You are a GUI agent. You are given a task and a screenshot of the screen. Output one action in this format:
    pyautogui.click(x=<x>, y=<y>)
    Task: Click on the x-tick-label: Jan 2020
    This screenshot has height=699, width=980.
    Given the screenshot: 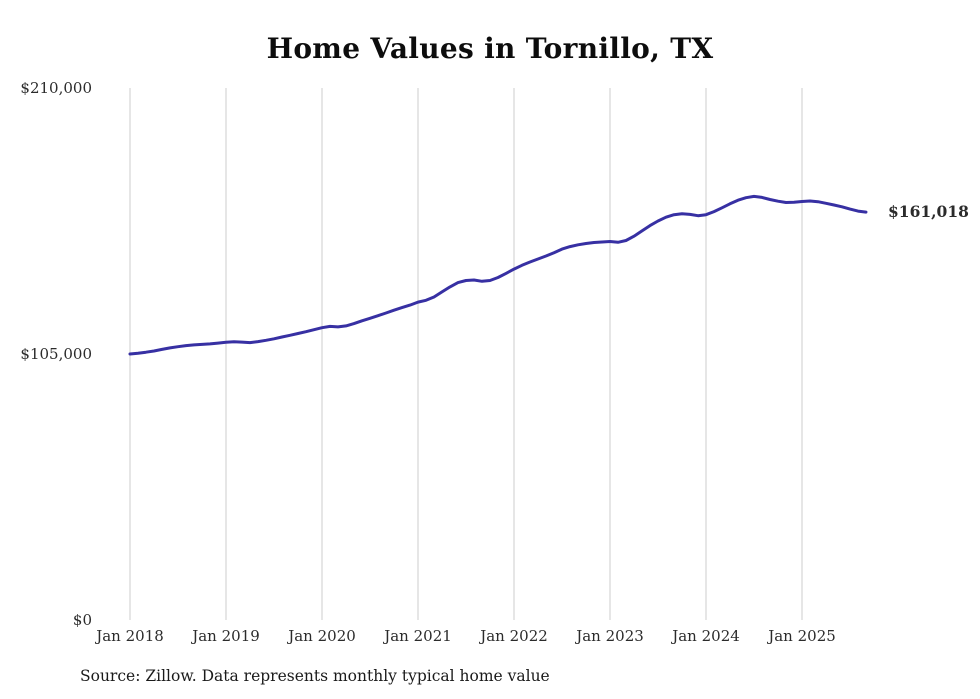 What is the action you would take?
    pyautogui.click(x=321, y=636)
    